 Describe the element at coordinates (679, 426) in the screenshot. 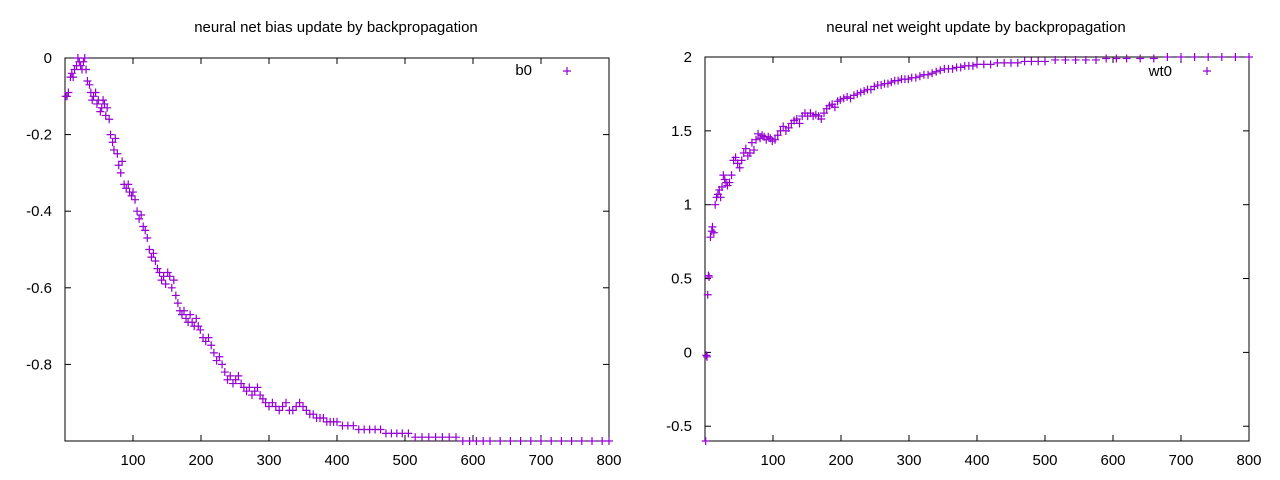

I see `y-tick-label: -0.5` at that location.